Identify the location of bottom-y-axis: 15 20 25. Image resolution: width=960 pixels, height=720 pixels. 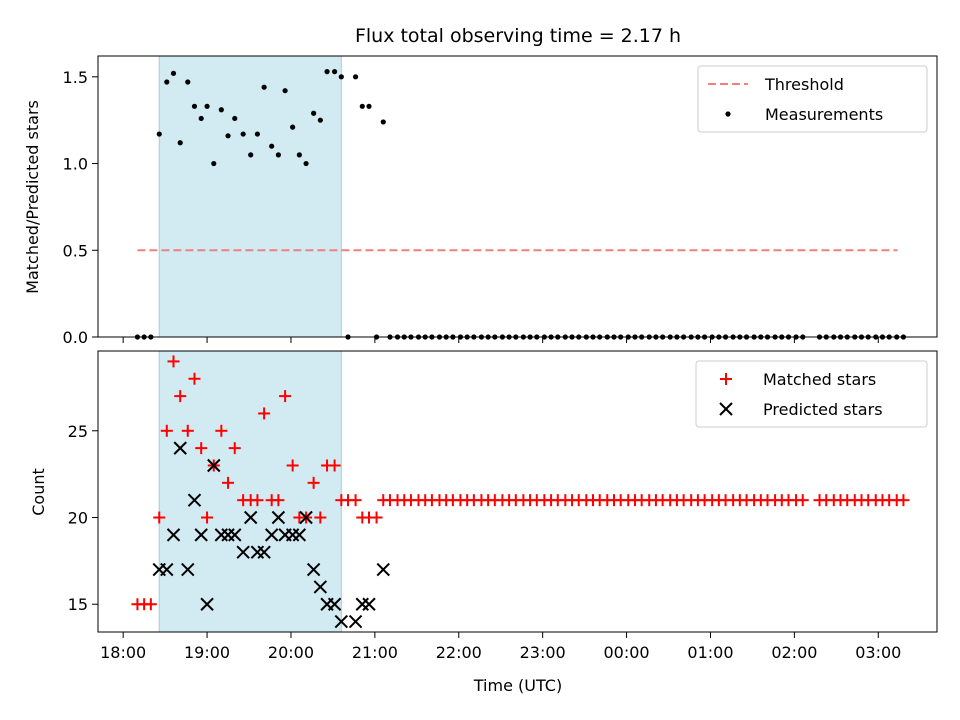
(83, 518).